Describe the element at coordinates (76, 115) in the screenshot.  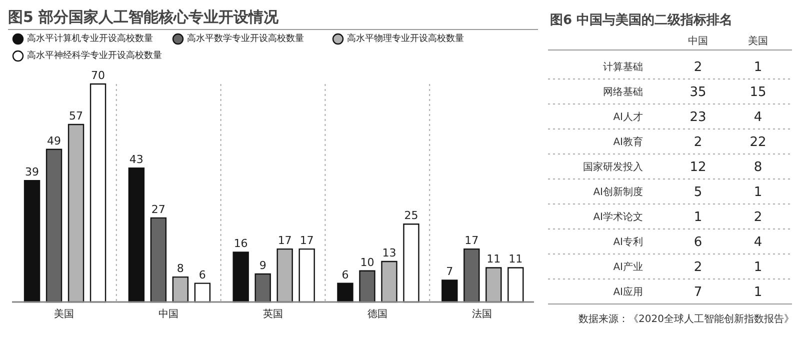
I see `data-label: 57` at that location.